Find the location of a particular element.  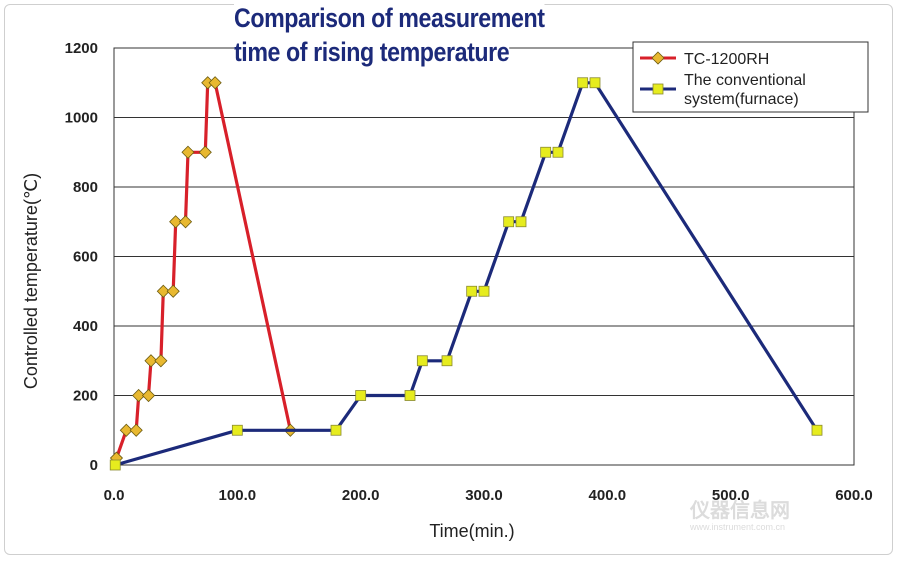

x-axis-label: Time(min.) is located at coordinates (471, 531).